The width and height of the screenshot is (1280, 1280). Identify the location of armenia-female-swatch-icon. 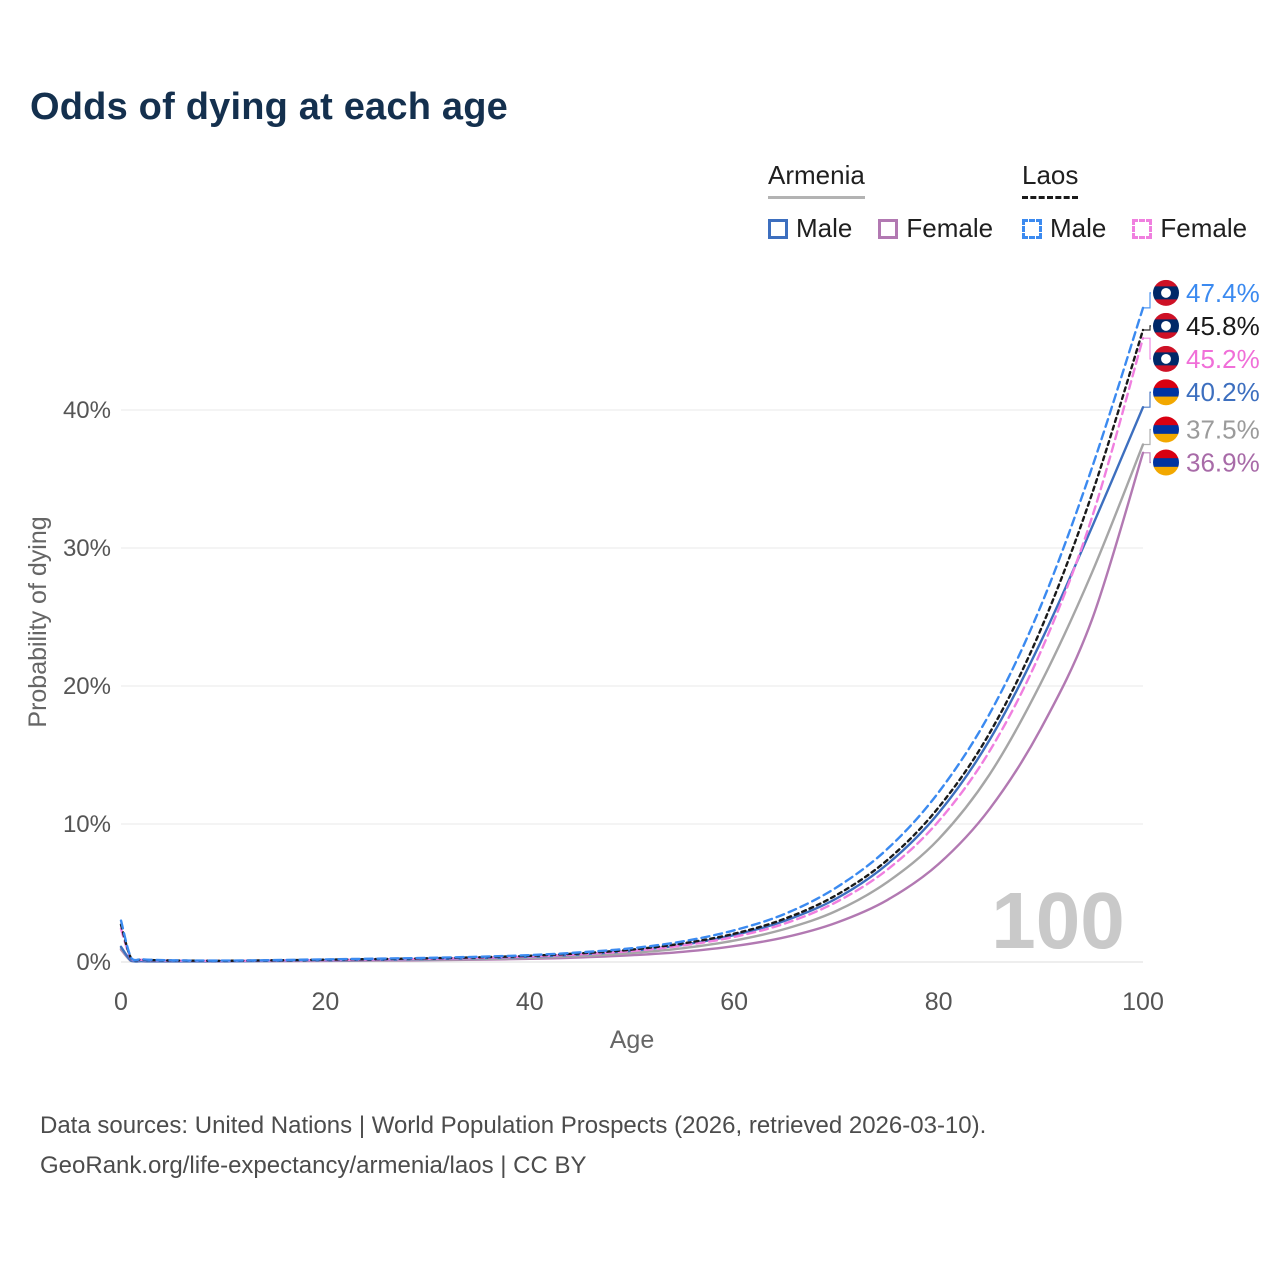
(888, 228).